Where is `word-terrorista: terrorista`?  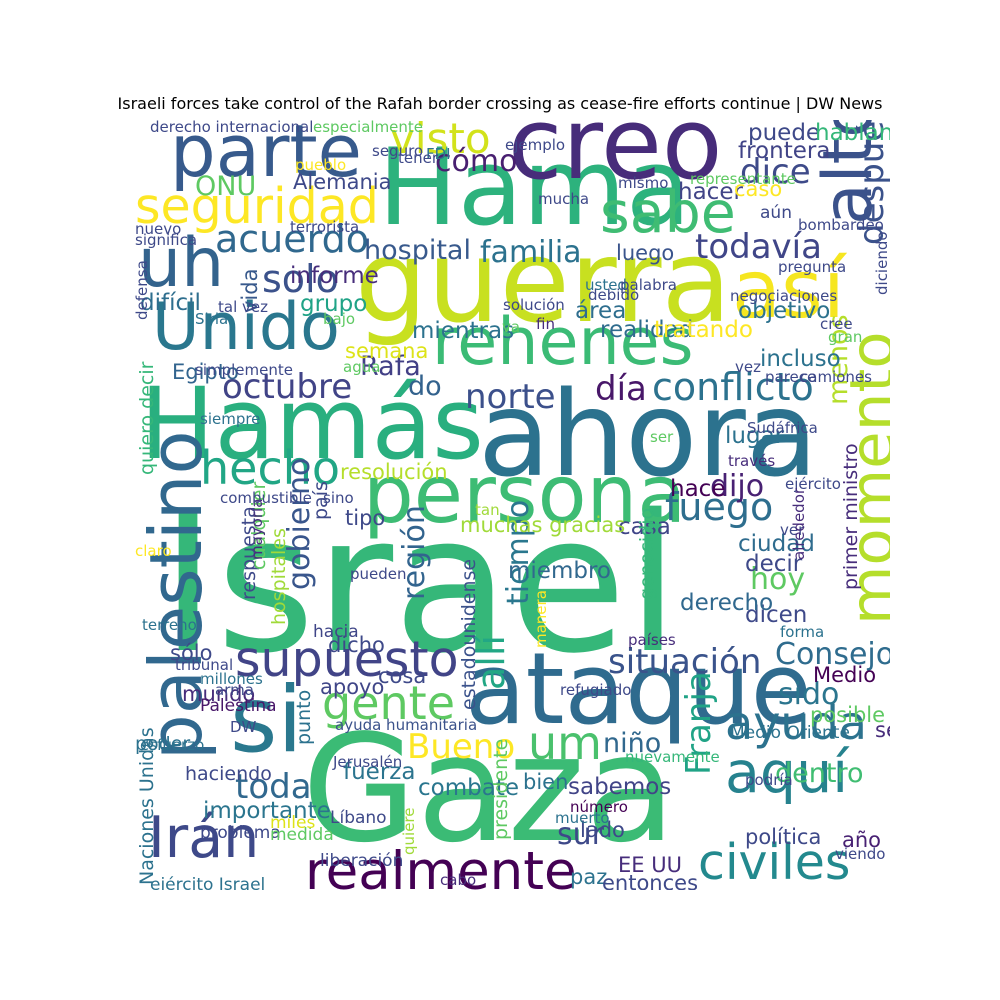
word-terrorista: terrorista is located at coordinates (325, 227).